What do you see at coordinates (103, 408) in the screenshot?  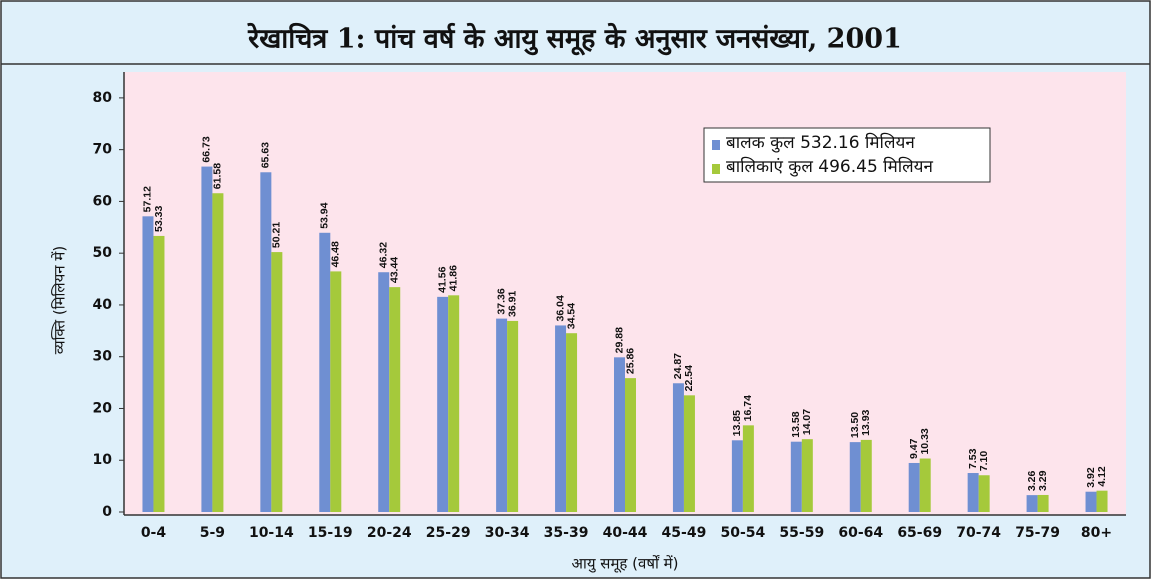 I see `y-tick-label: 20` at bounding box center [103, 408].